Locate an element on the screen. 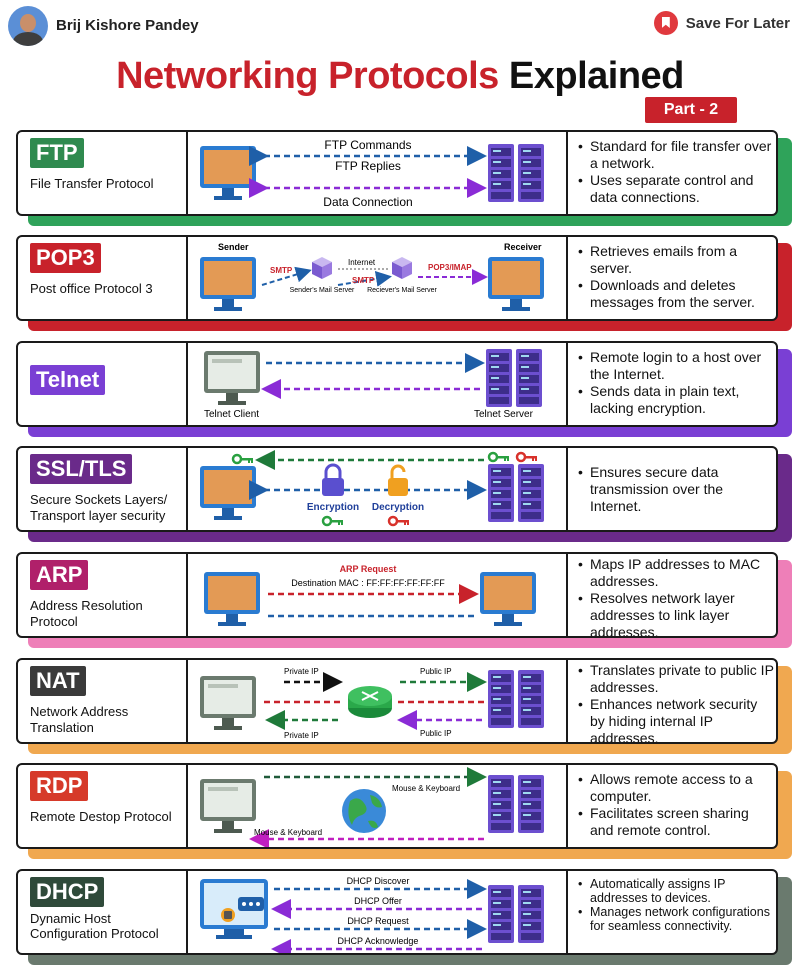 This screenshot has height=975, width=800. protocol-badge: Telnet is located at coordinates (68, 380).